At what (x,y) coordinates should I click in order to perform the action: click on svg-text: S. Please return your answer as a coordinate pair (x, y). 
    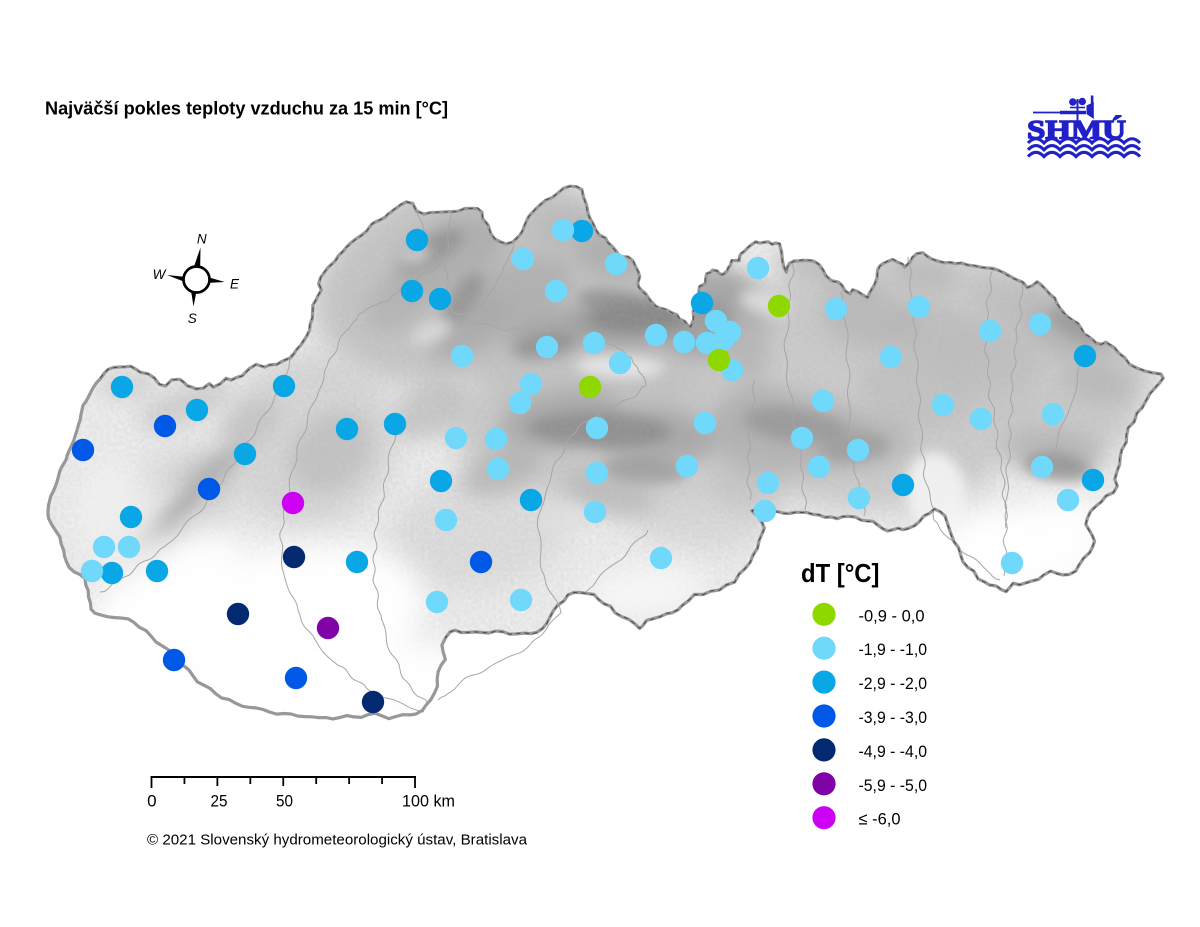
    Looking at the image, I should click on (192, 318).